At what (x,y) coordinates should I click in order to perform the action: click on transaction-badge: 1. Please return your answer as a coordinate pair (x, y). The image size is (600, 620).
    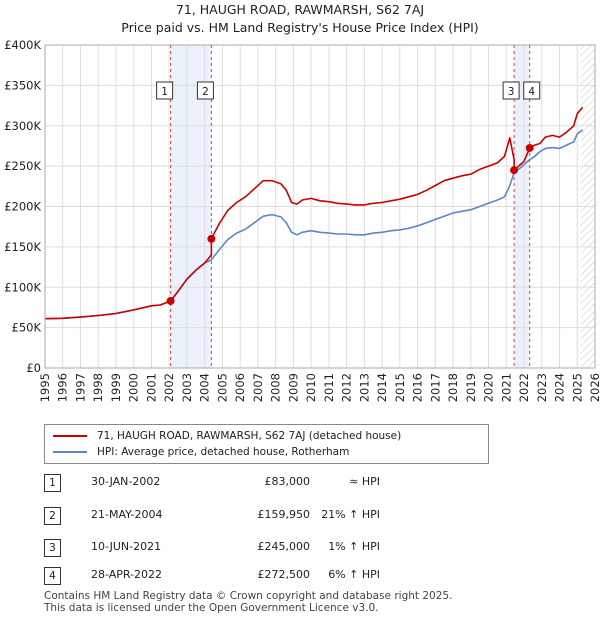
    Looking at the image, I should click on (52, 483).